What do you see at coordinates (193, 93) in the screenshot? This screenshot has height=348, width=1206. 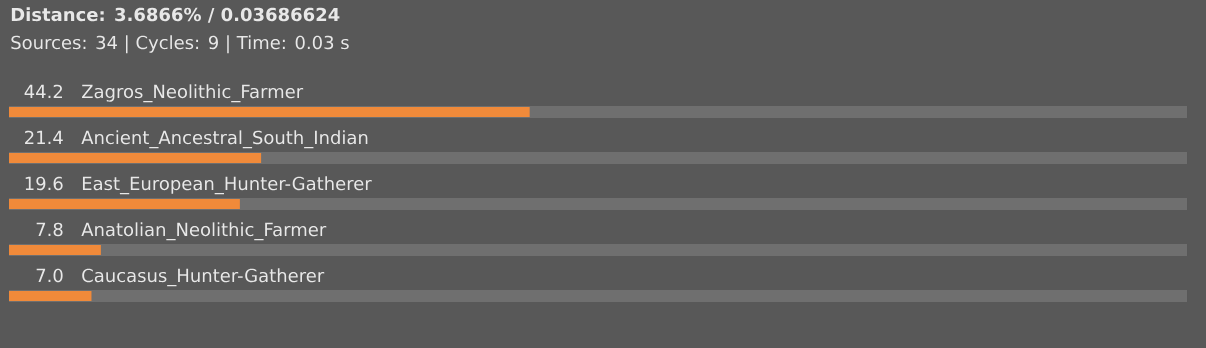 I see `y-tick-label: Zagros_Neolithic_Farmer` at bounding box center [193, 93].